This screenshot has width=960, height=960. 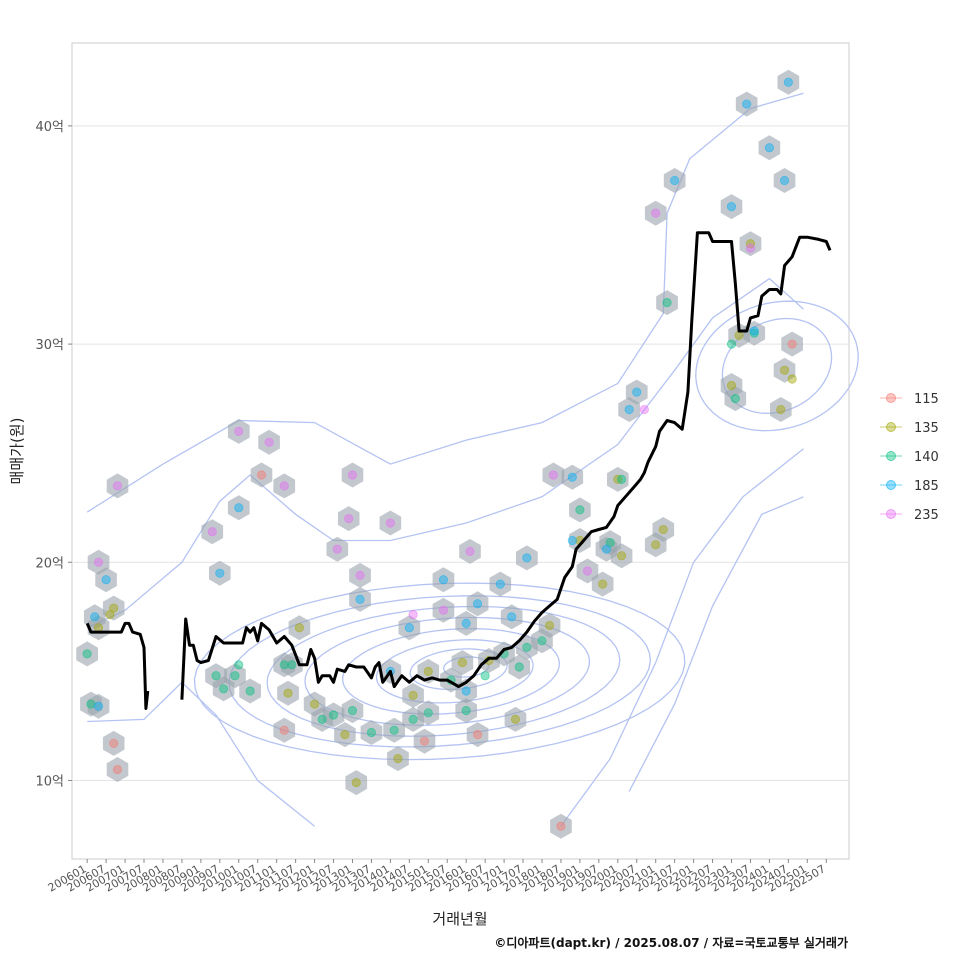 I want to click on y-tick-label: 10억, so click(x=49, y=781).